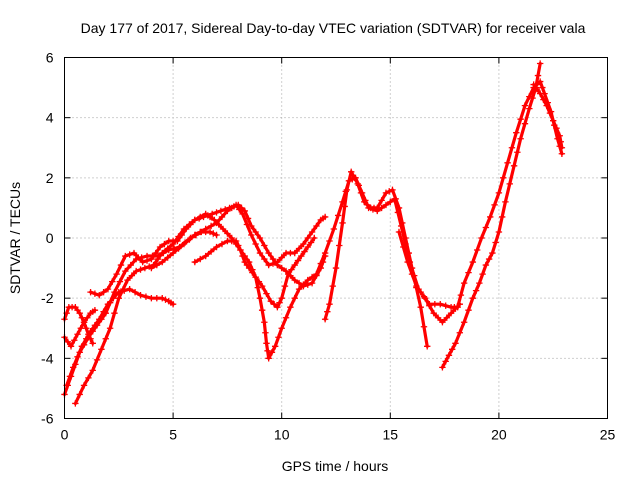 This screenshot has width=640, height=480. Describe the element at coordinates (499, 435) in the screenshot. I see `x-tick-label: 20` at that location.